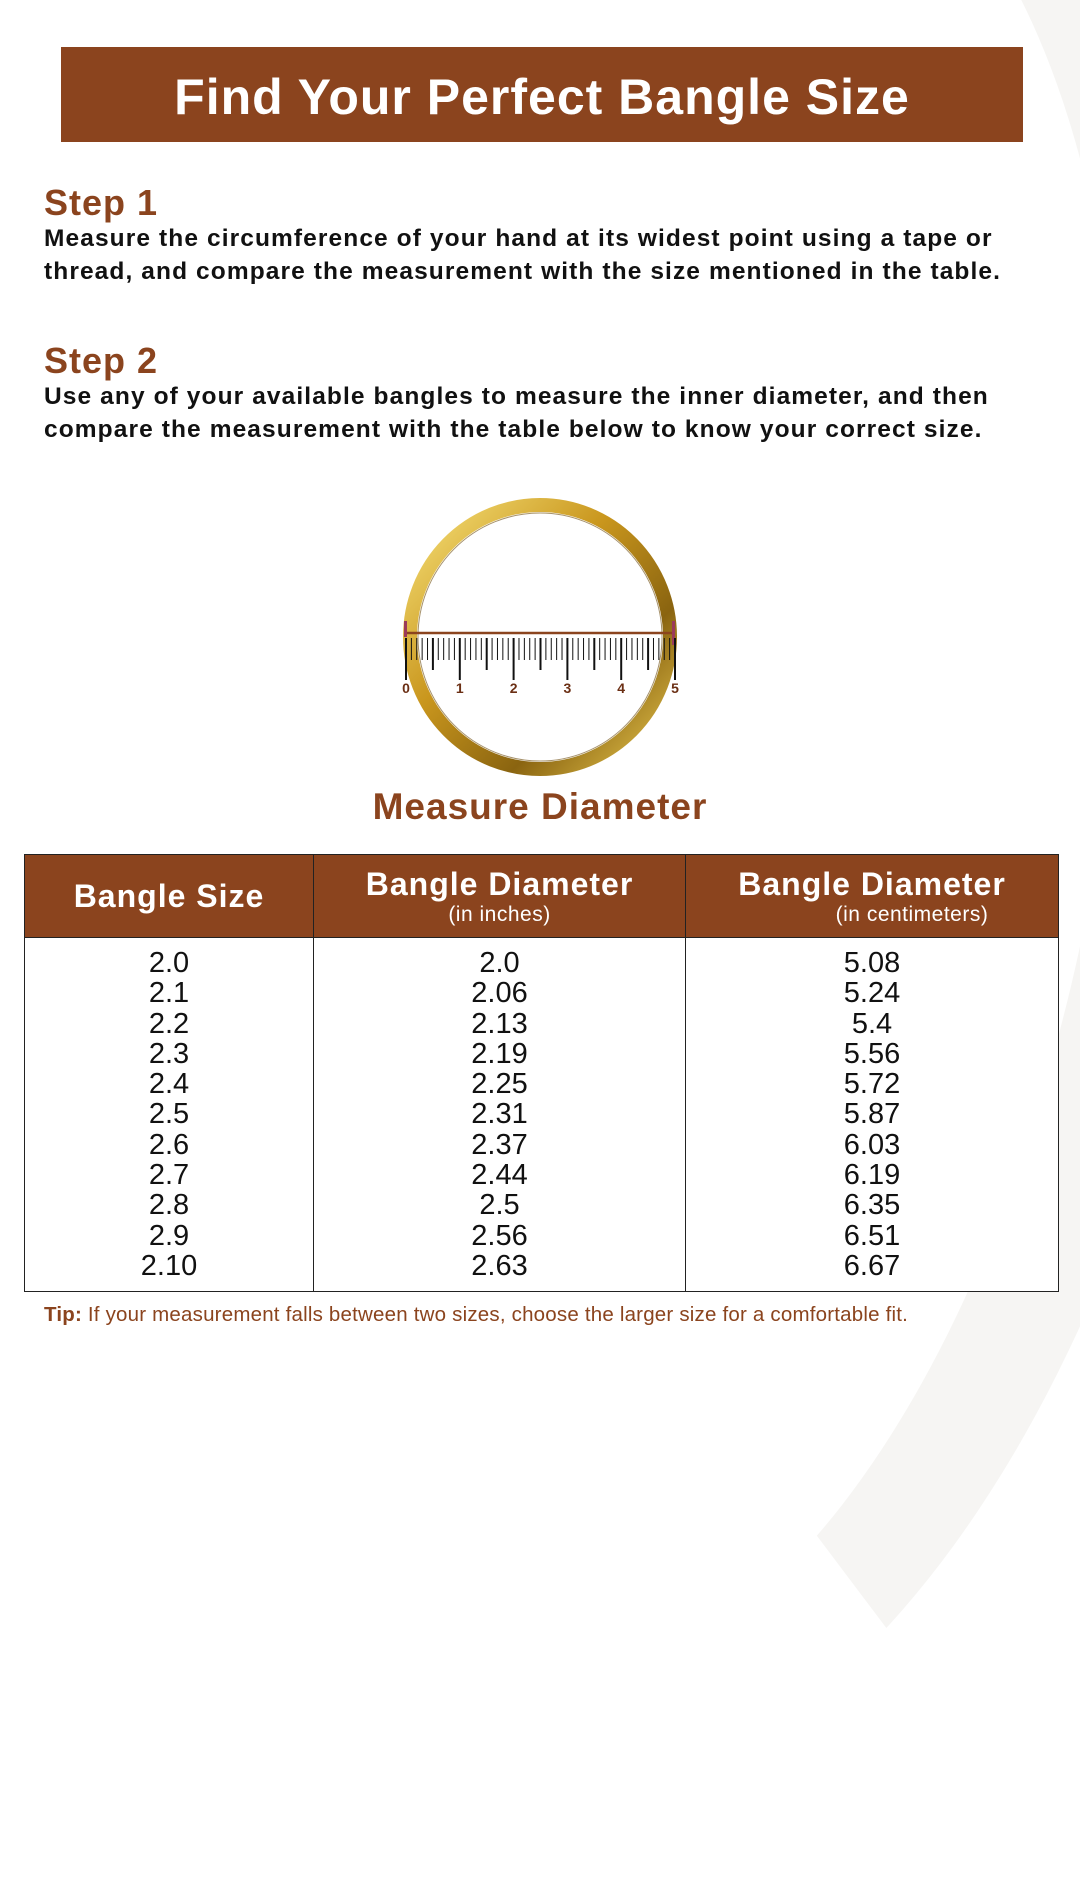 The image size is (1080, 1879). I want to click on page-title: Find Your Perfect Bangle Size, so click(542, 94).